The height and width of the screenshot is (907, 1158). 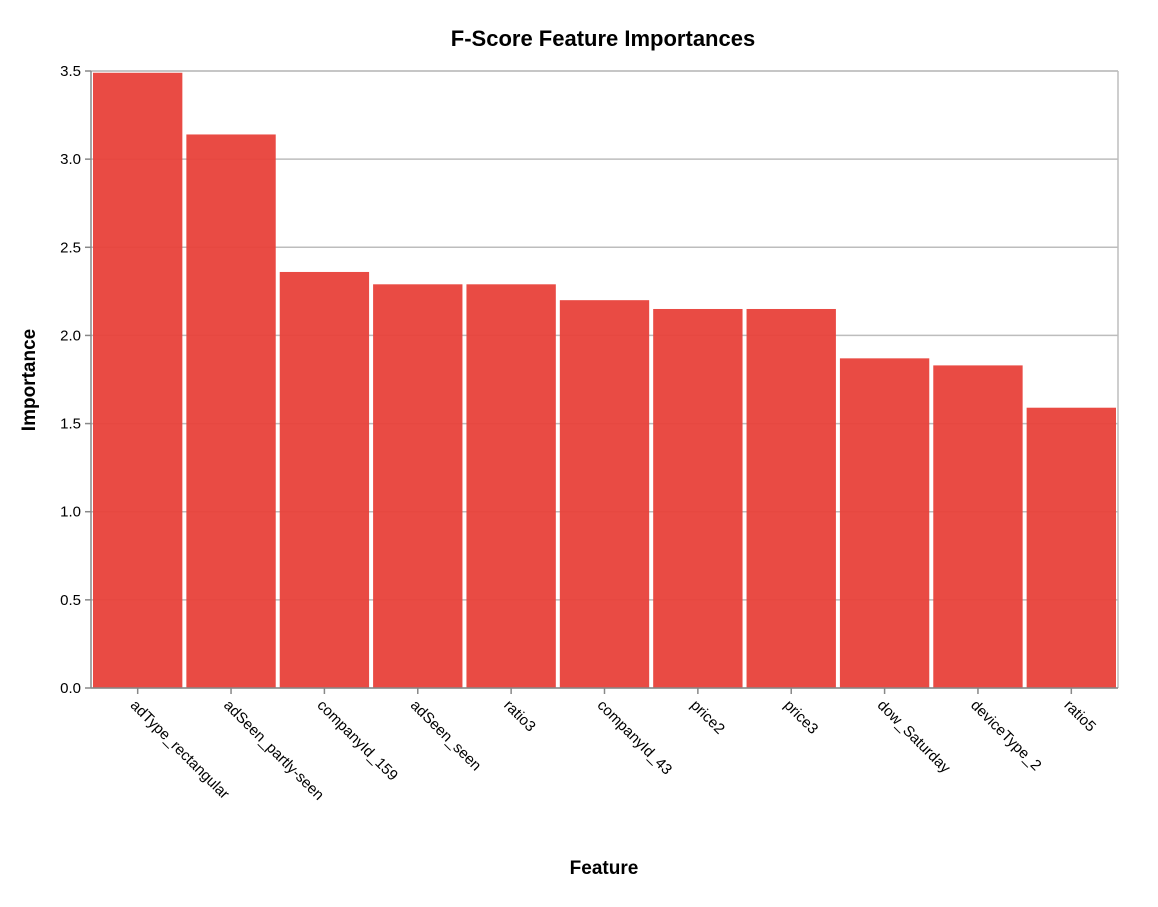 I want to click on y-tick-label: 1.0, so click(x=70, y=512).